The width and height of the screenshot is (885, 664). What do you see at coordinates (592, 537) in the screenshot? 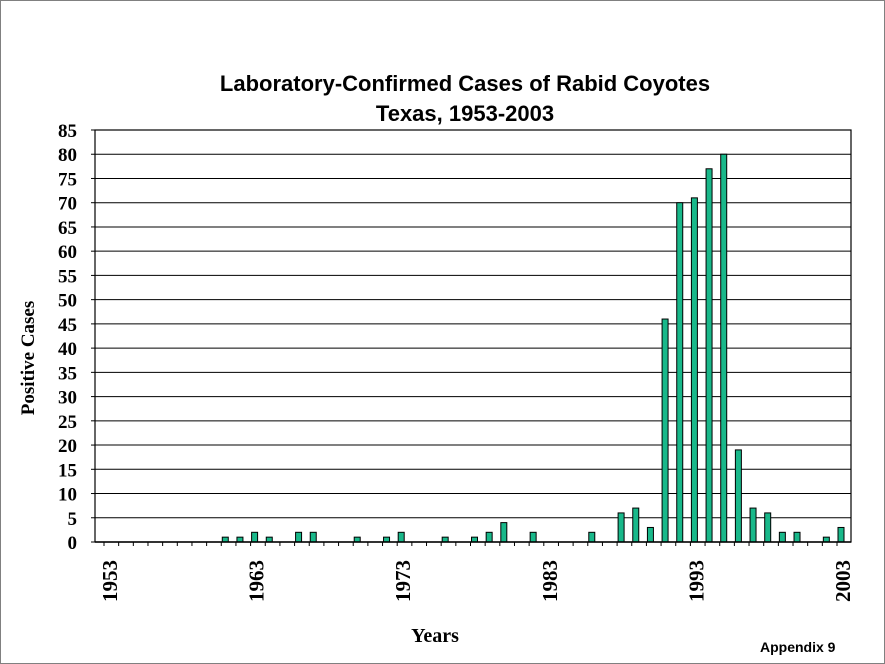
I see `bar-1986` at bounding box center [592, 537].